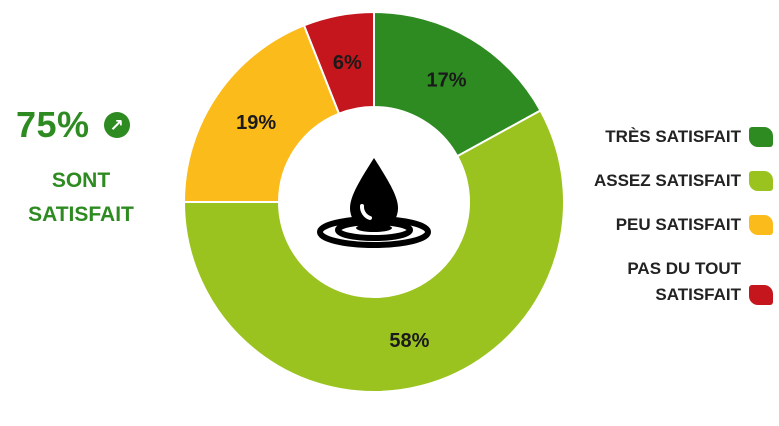 This screenshot has height=426, width=779. Describe the element at coordinates (81, 214) in the screenshot. I see `callout-line-2: SATISFAIT` at that location.